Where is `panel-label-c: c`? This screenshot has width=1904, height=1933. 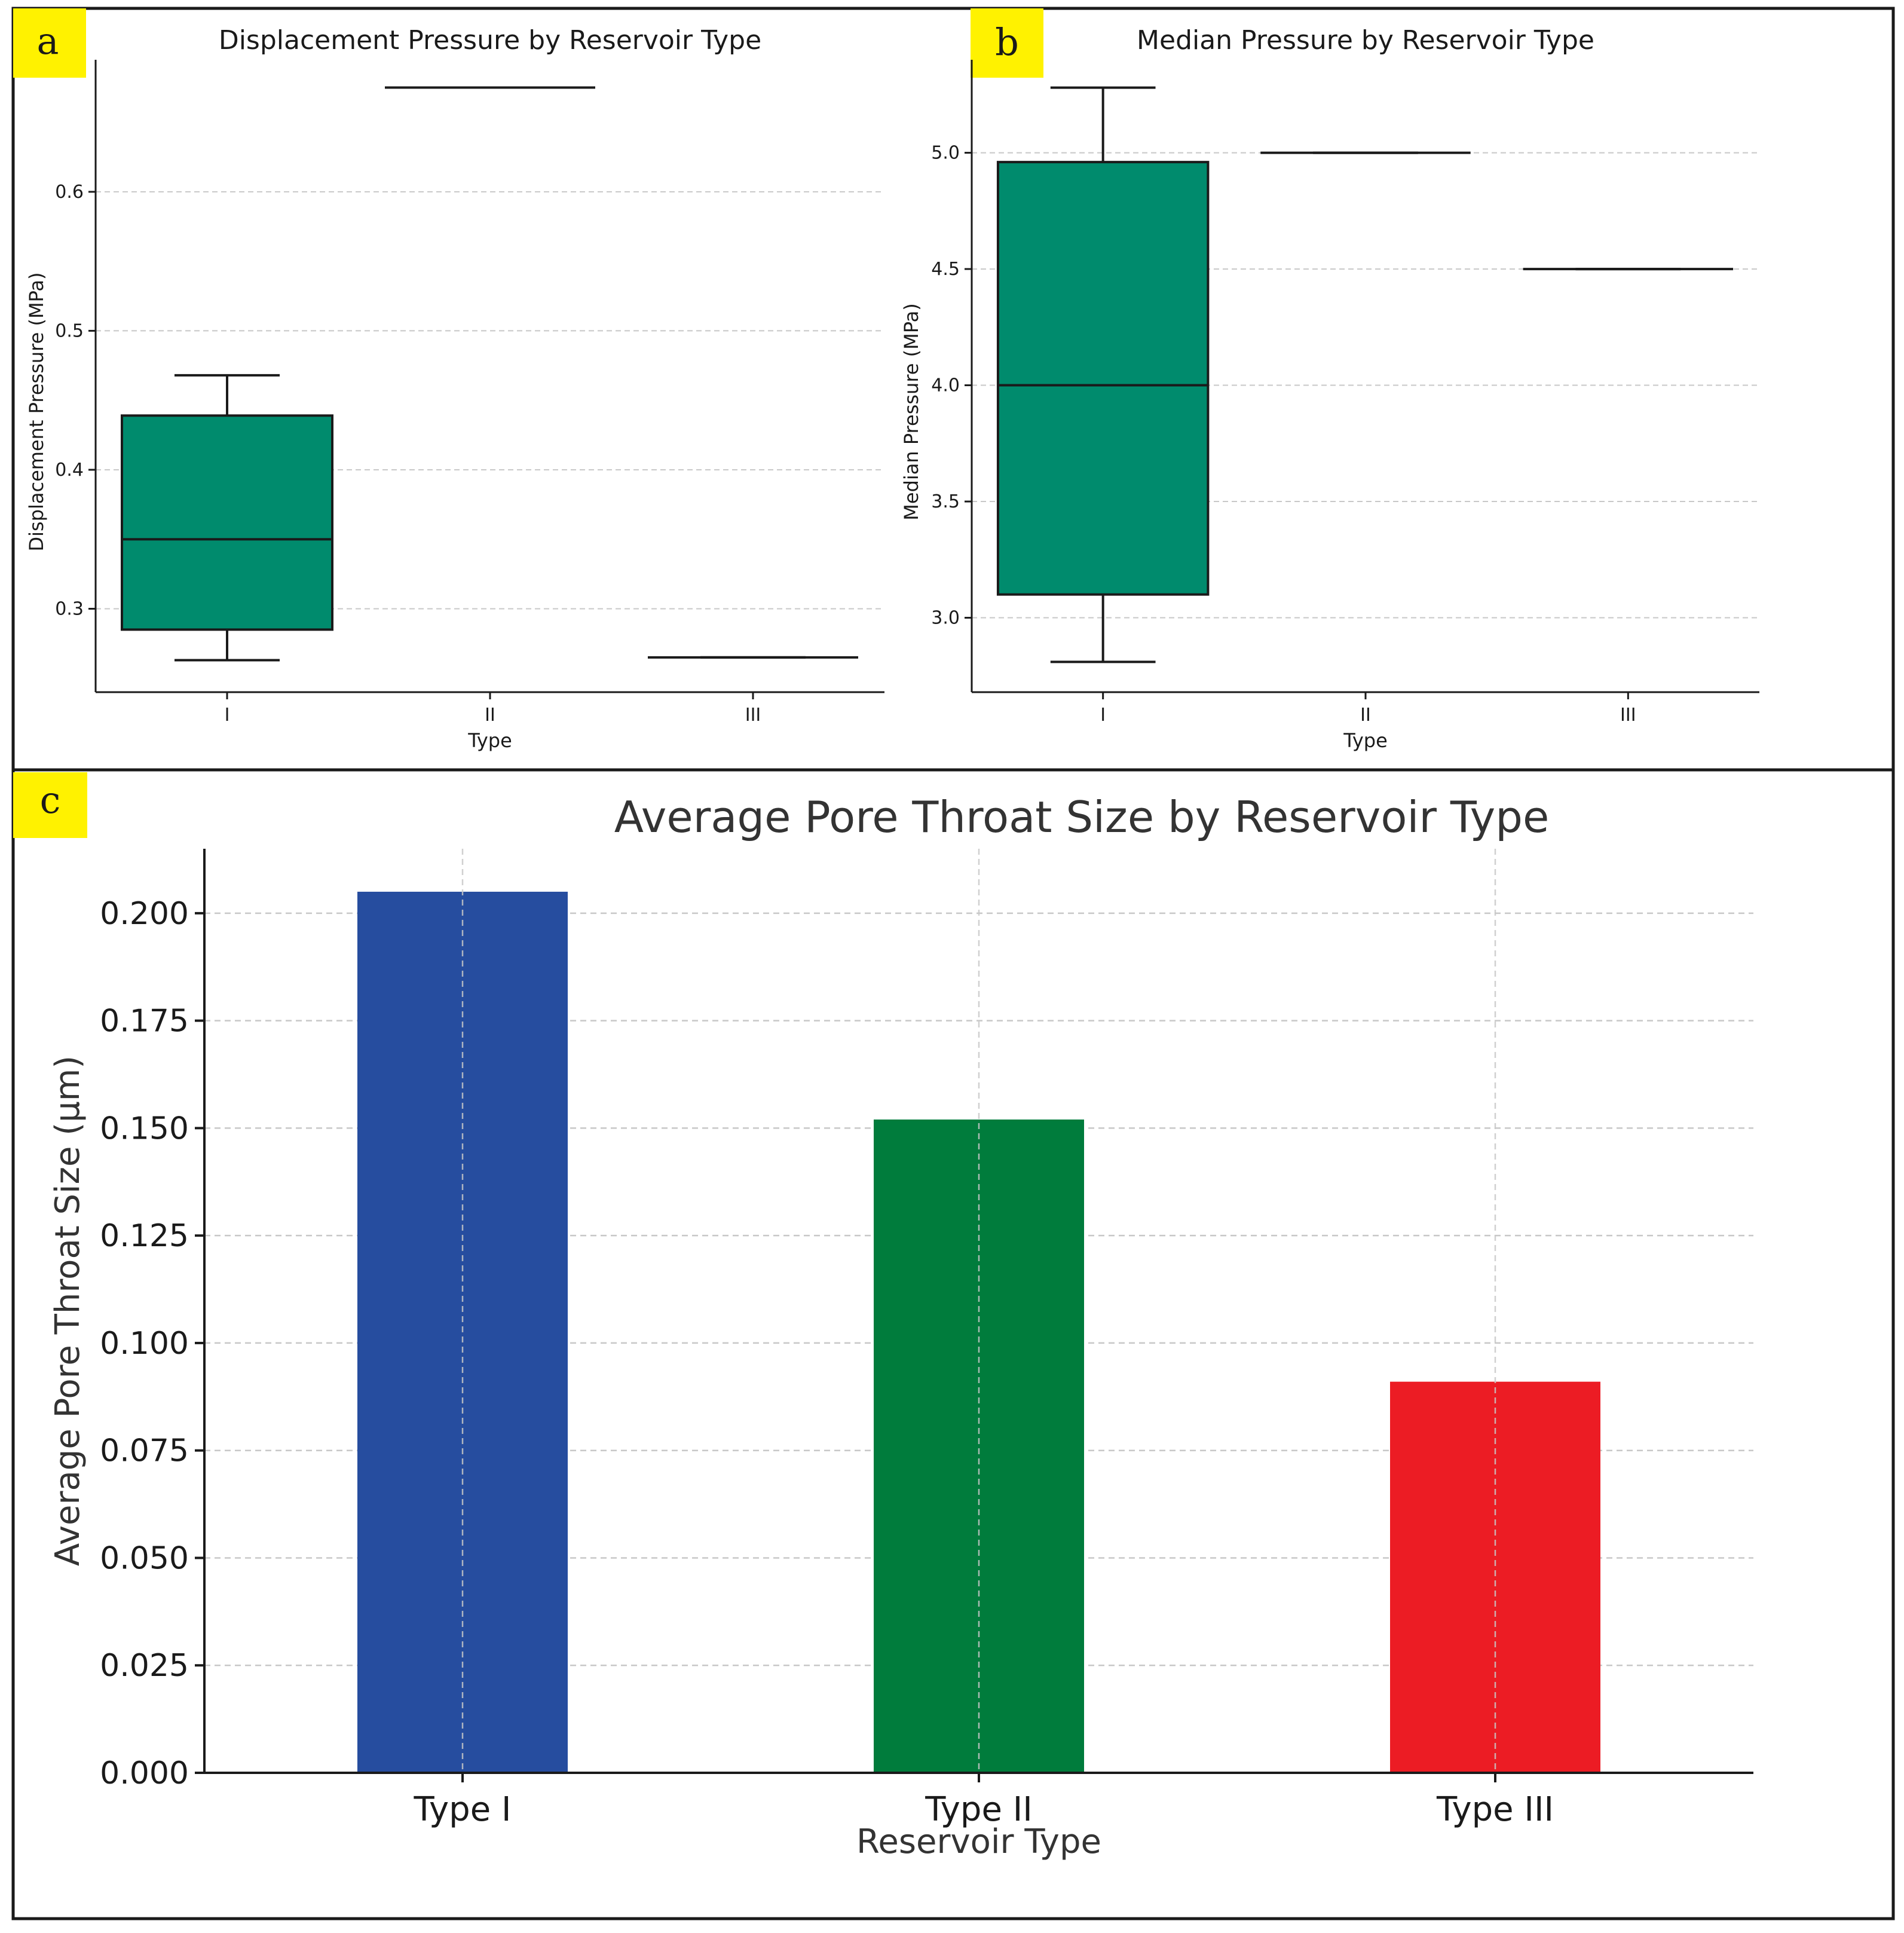 panel-label-c: c is located at coordinates (50, 805).